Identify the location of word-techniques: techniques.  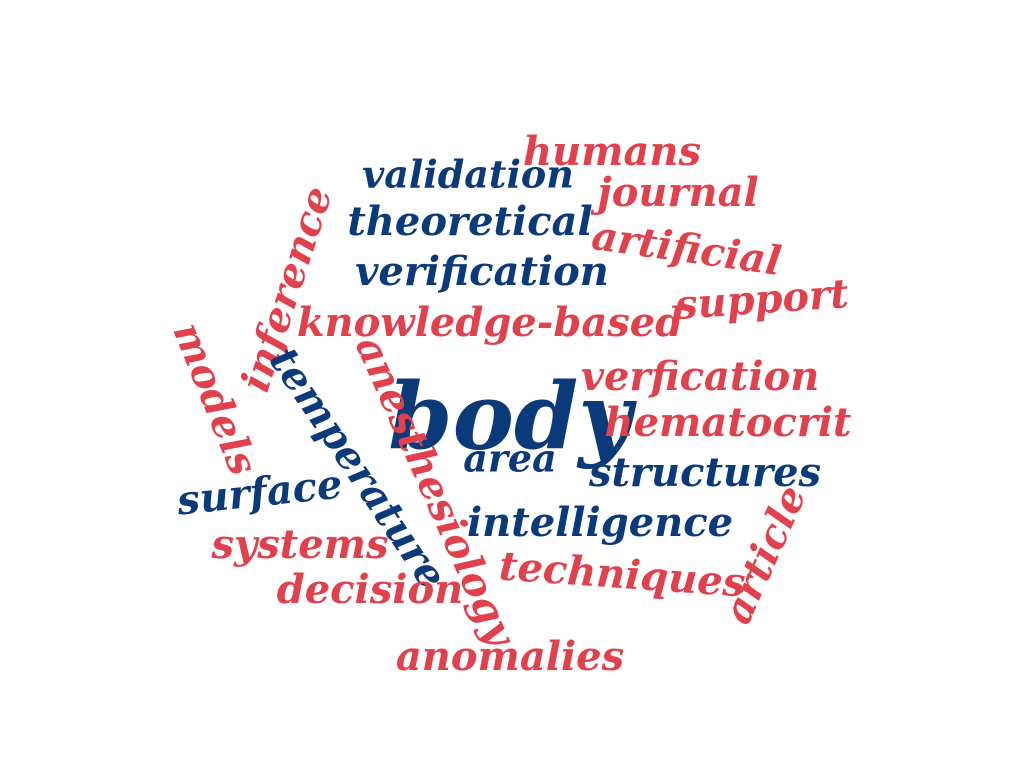
(622, 574).